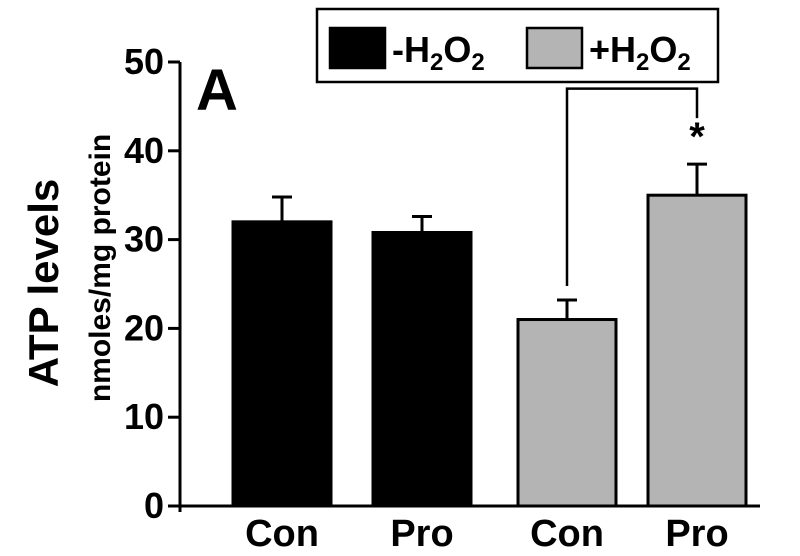 This screenshot has height=556, width=800. What do you see at coordinates (153, 283) in the screenshot?
I see `y-axis: 0 10 20 30 40 50` at bounding box center [153, 283].